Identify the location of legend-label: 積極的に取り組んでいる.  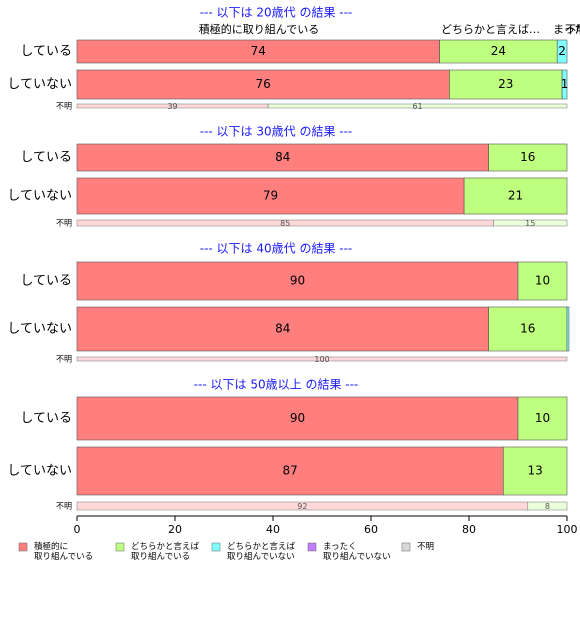
(63, 551).